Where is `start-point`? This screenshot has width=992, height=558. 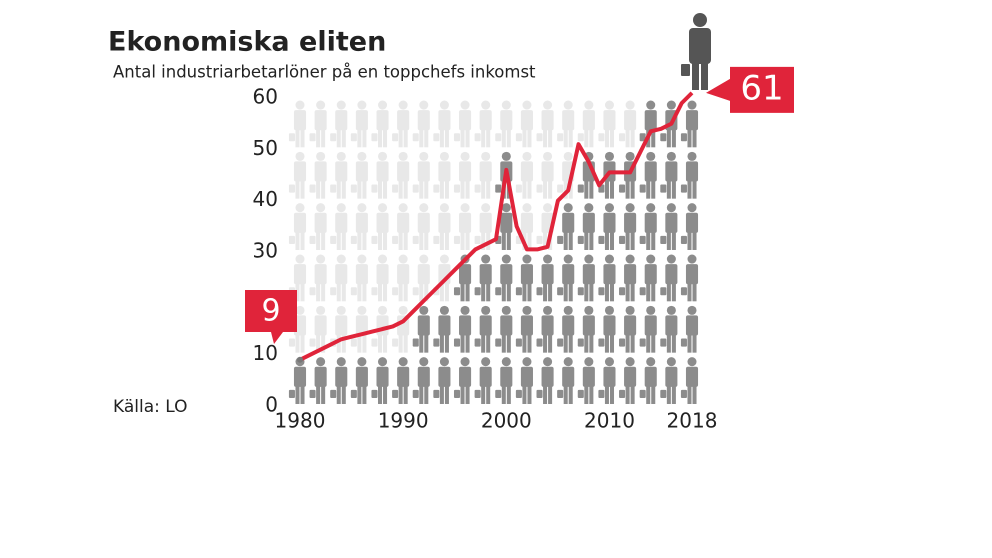 start-point is located at coordinates (300, 359).